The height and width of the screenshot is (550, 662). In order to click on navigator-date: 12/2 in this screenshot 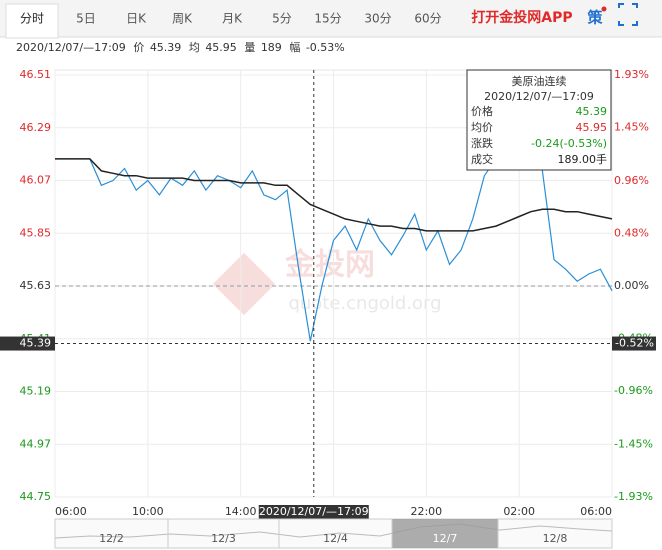, I will do `click(111, 538)`.